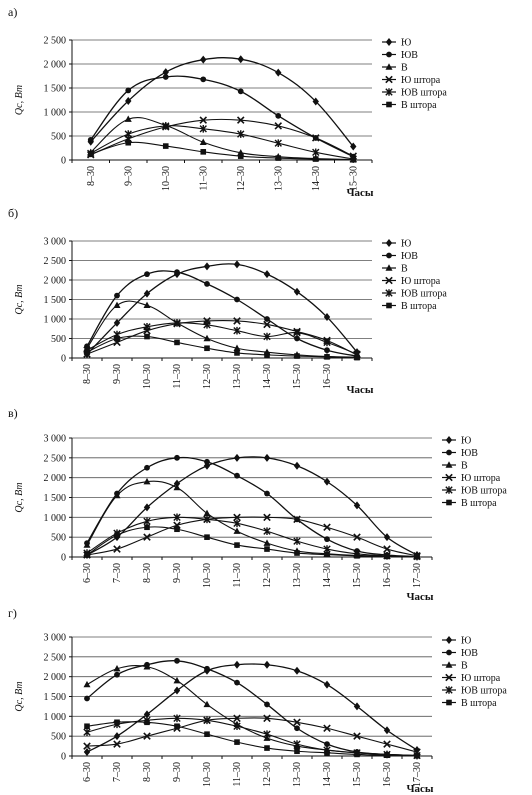 The width and height of the screenshot is (532, 795). What do you see at coordinates (404, 269) in the screenshot?
I see `legend-label: В` at bounding box center [404, 269].